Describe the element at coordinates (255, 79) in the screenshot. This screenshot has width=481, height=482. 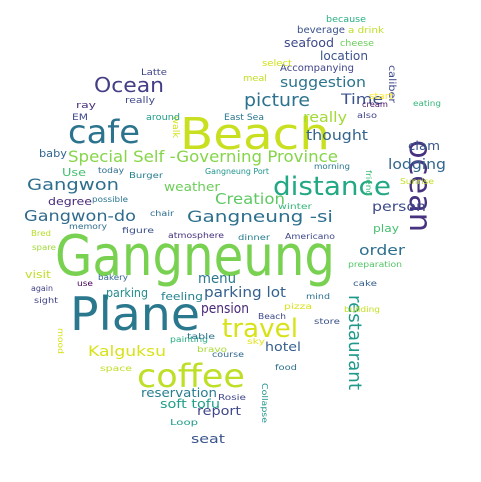
I see `word: meal` at that location.